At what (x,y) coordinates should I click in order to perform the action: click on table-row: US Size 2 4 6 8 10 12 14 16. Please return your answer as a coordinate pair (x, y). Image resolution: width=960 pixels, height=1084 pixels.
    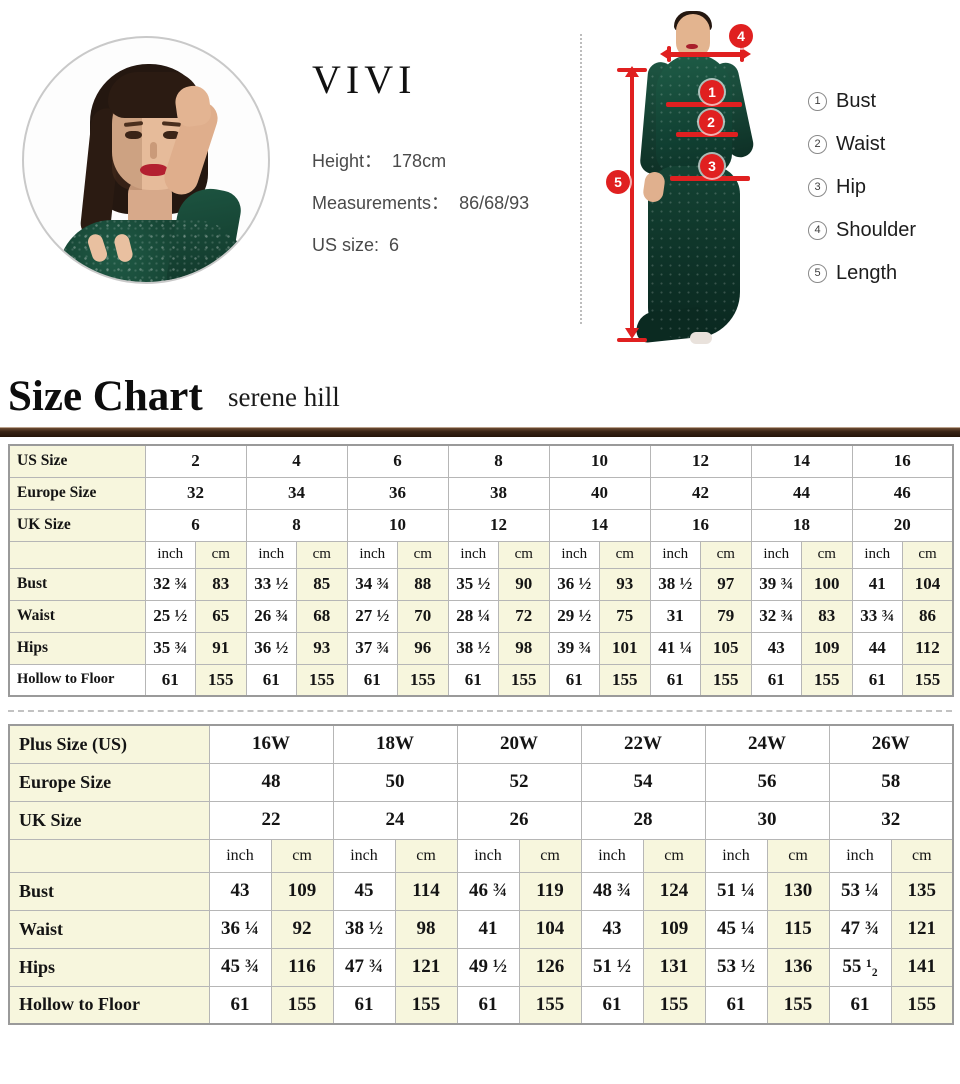
    Looking at the image, I should click on (481, 461).